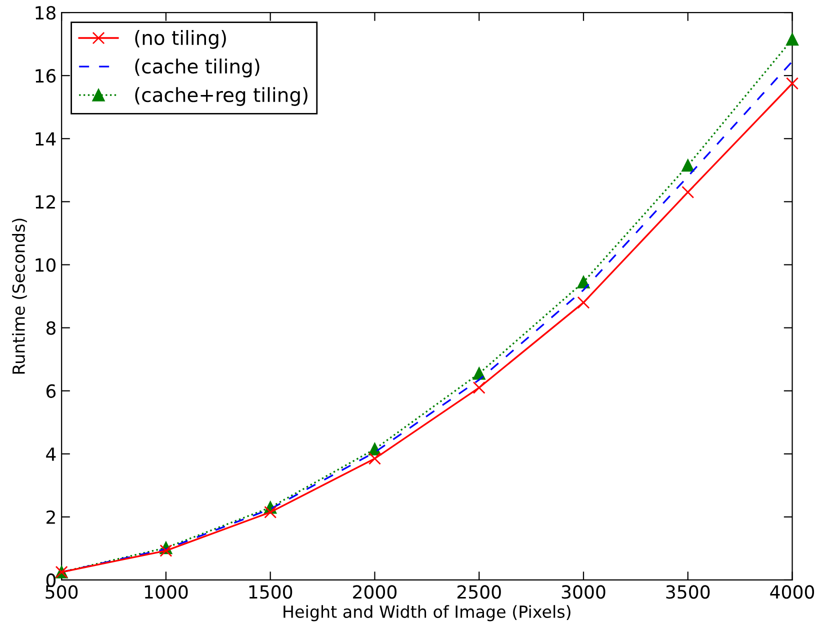 Image resolution: width=821 pixels, height=627 pixels. What do you see at coordinates (45, 202) in the screenshot?
I see `y-tick-label: 12` at bounding box center [45, 202].